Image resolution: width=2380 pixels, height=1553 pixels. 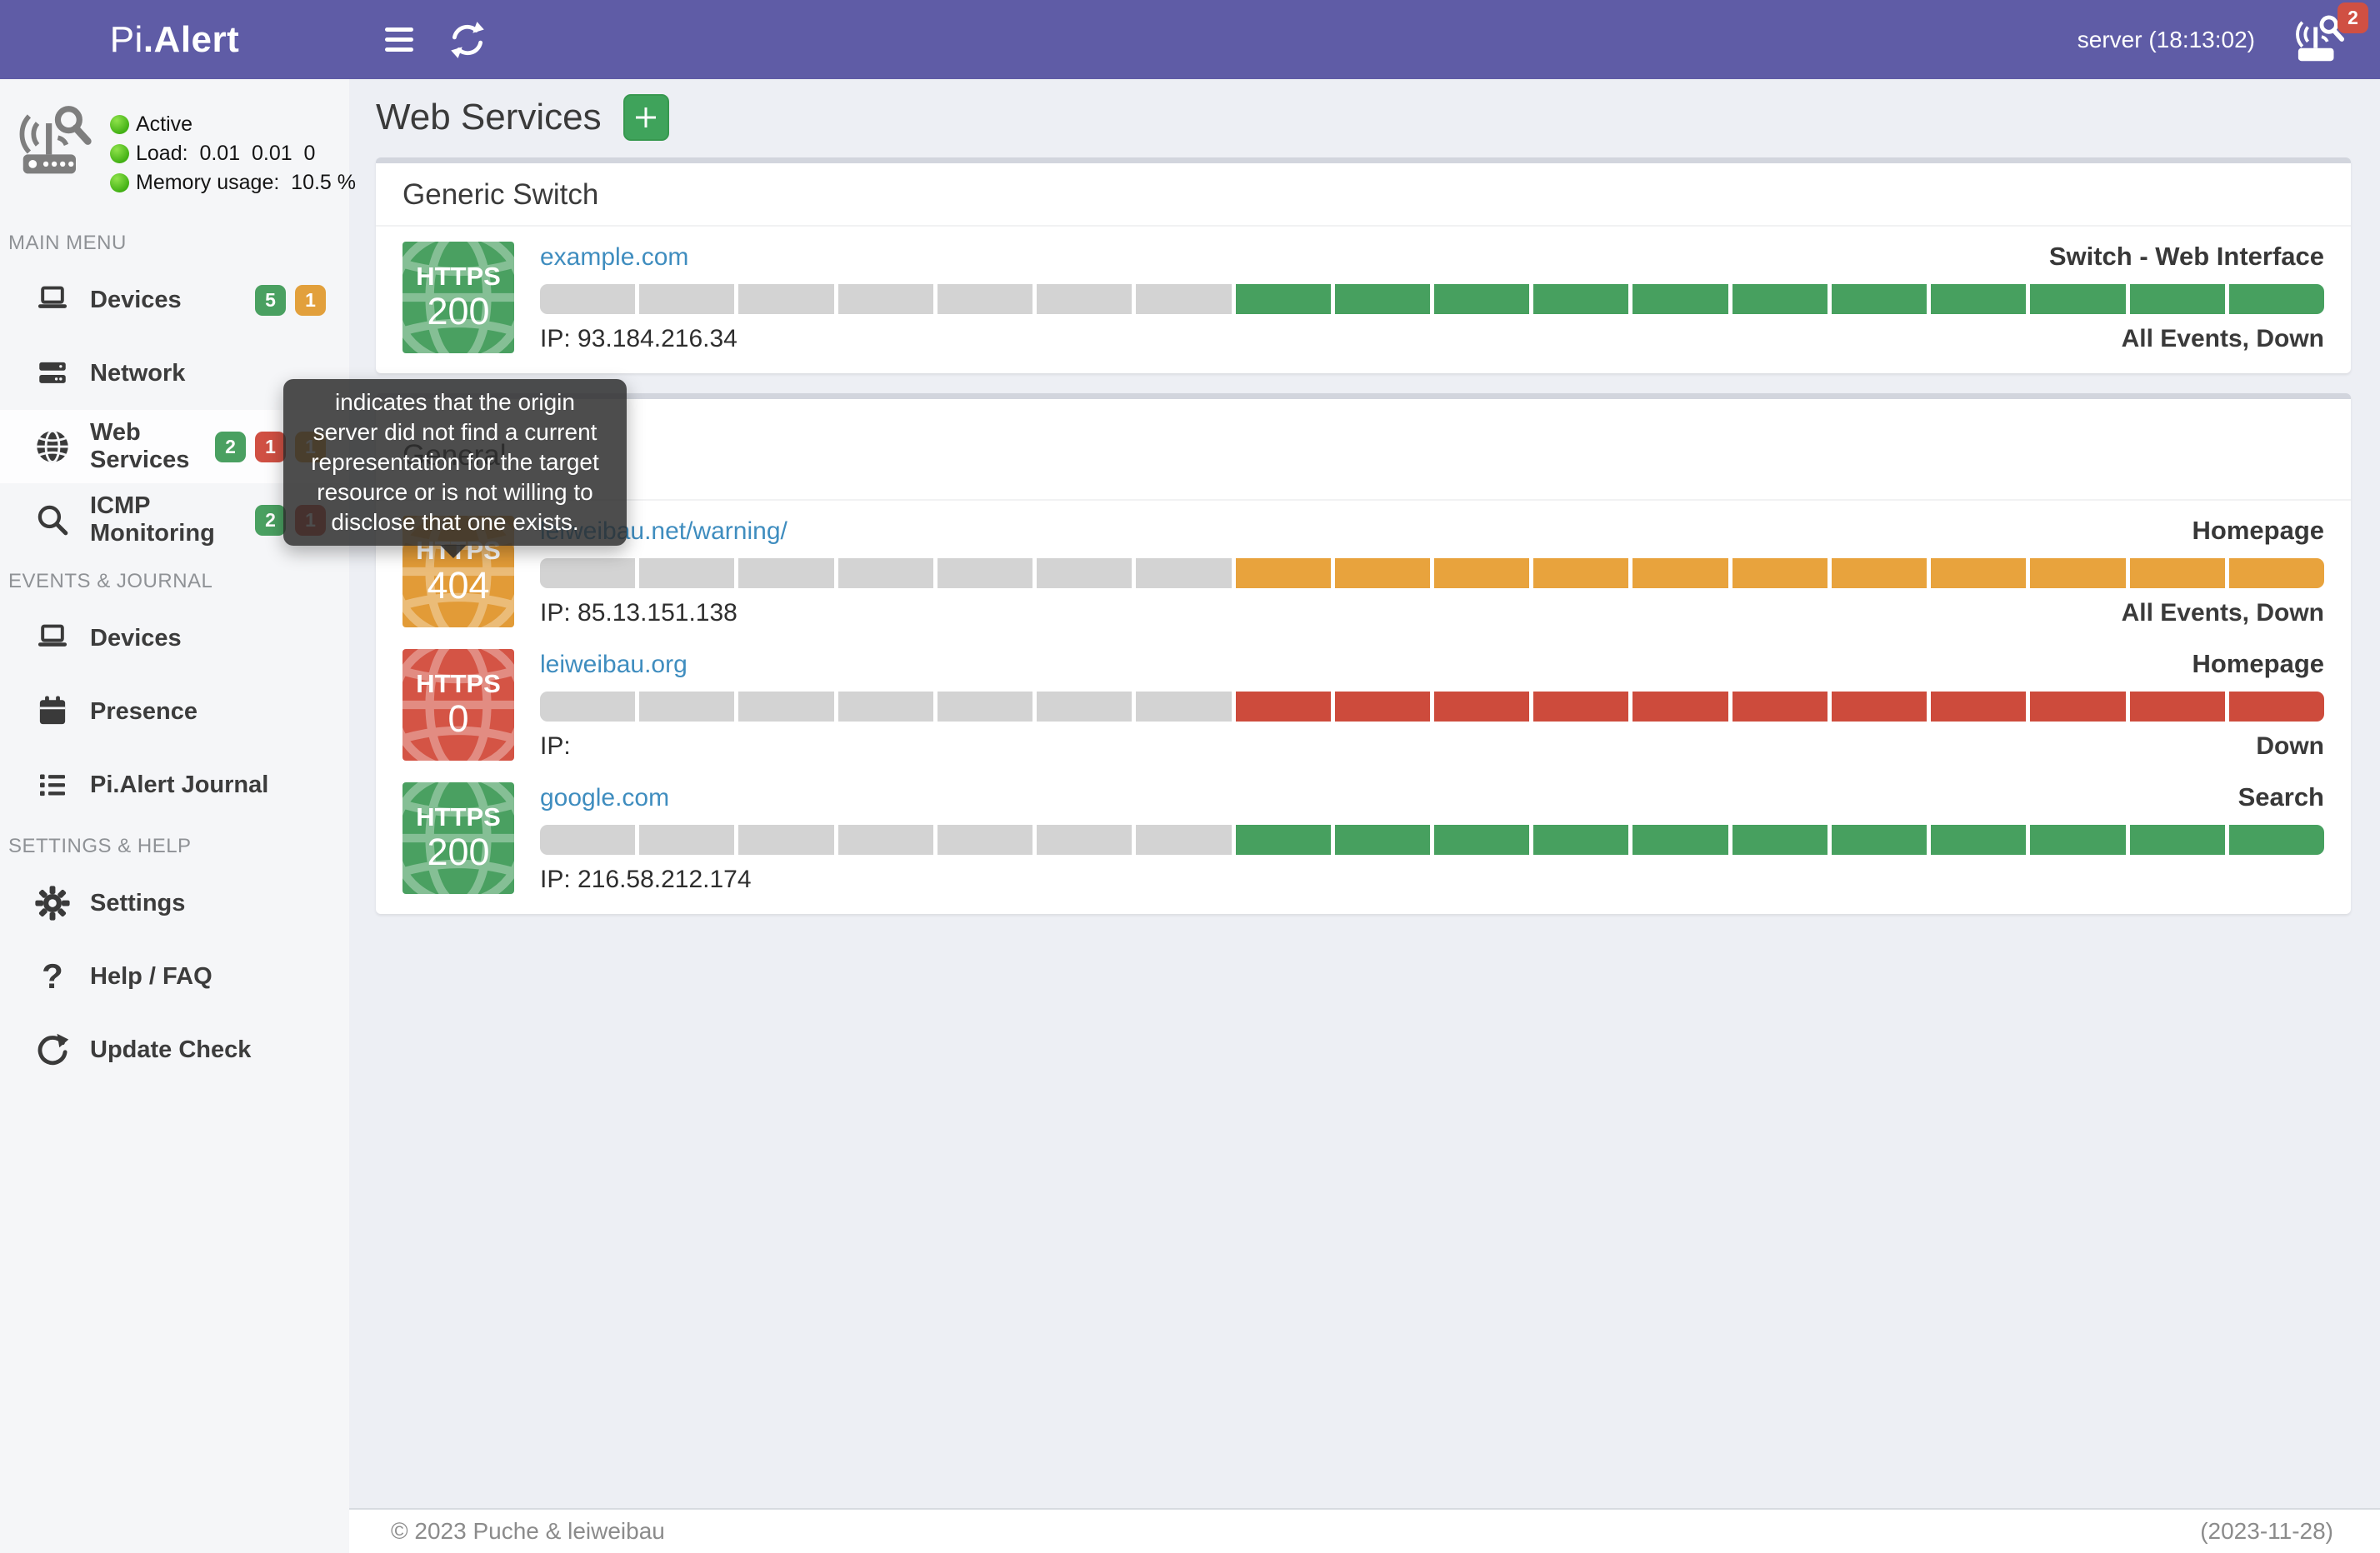 What do you see at coordinates (1364, 1530) in the screenshot?
I see `footer: © 2023 Puche & leiweibau (2023-11-28)` at bounding box center [1364, 1530].